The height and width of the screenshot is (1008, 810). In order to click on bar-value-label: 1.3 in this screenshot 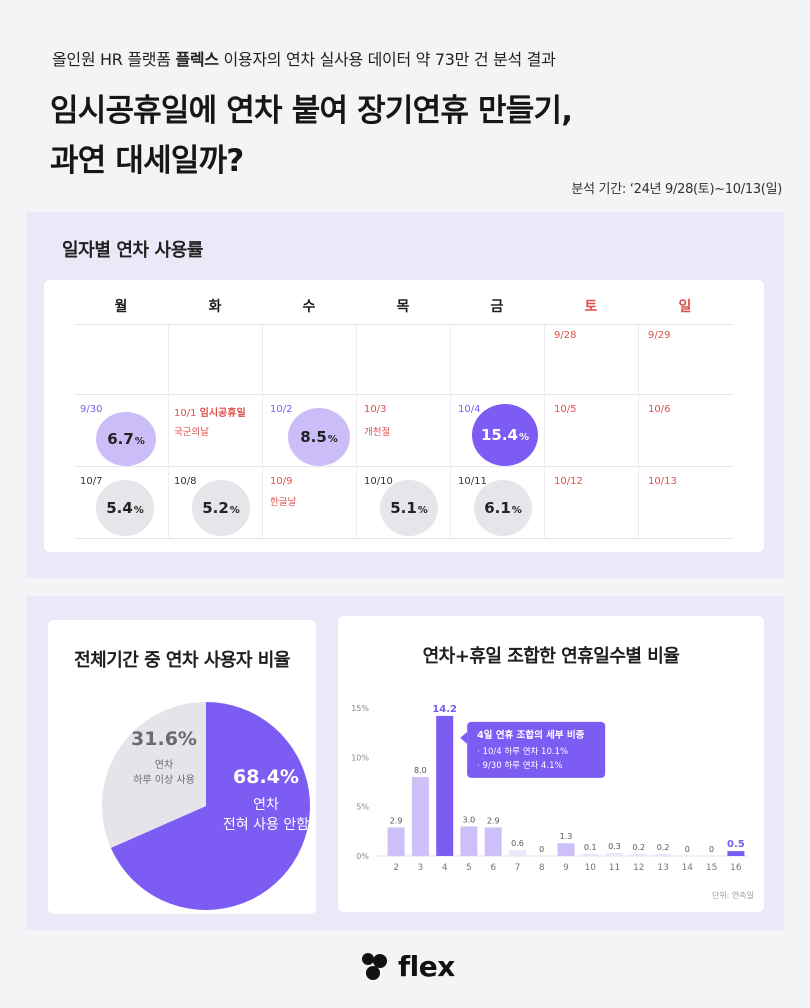, I will do `click(566, 836)`.